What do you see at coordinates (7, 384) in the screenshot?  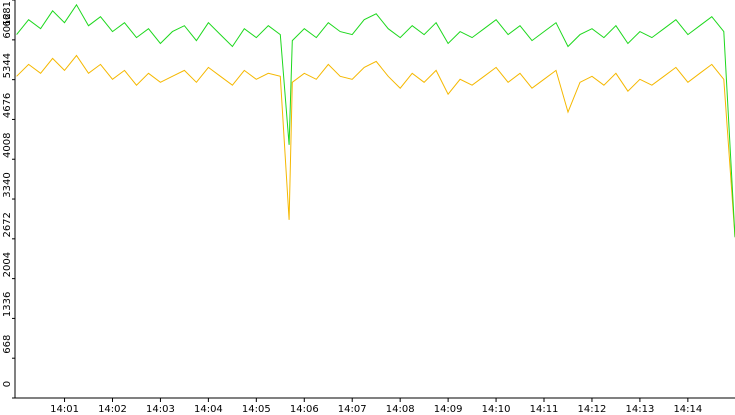 I see `y-tick-label: 0` at bounding box center [7, 384].